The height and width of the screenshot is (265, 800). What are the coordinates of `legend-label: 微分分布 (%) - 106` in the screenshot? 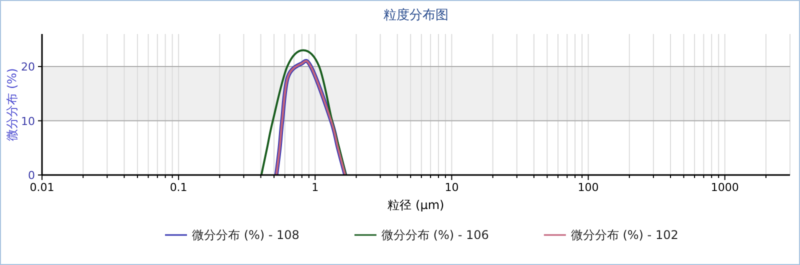 It's located at (435, 235).